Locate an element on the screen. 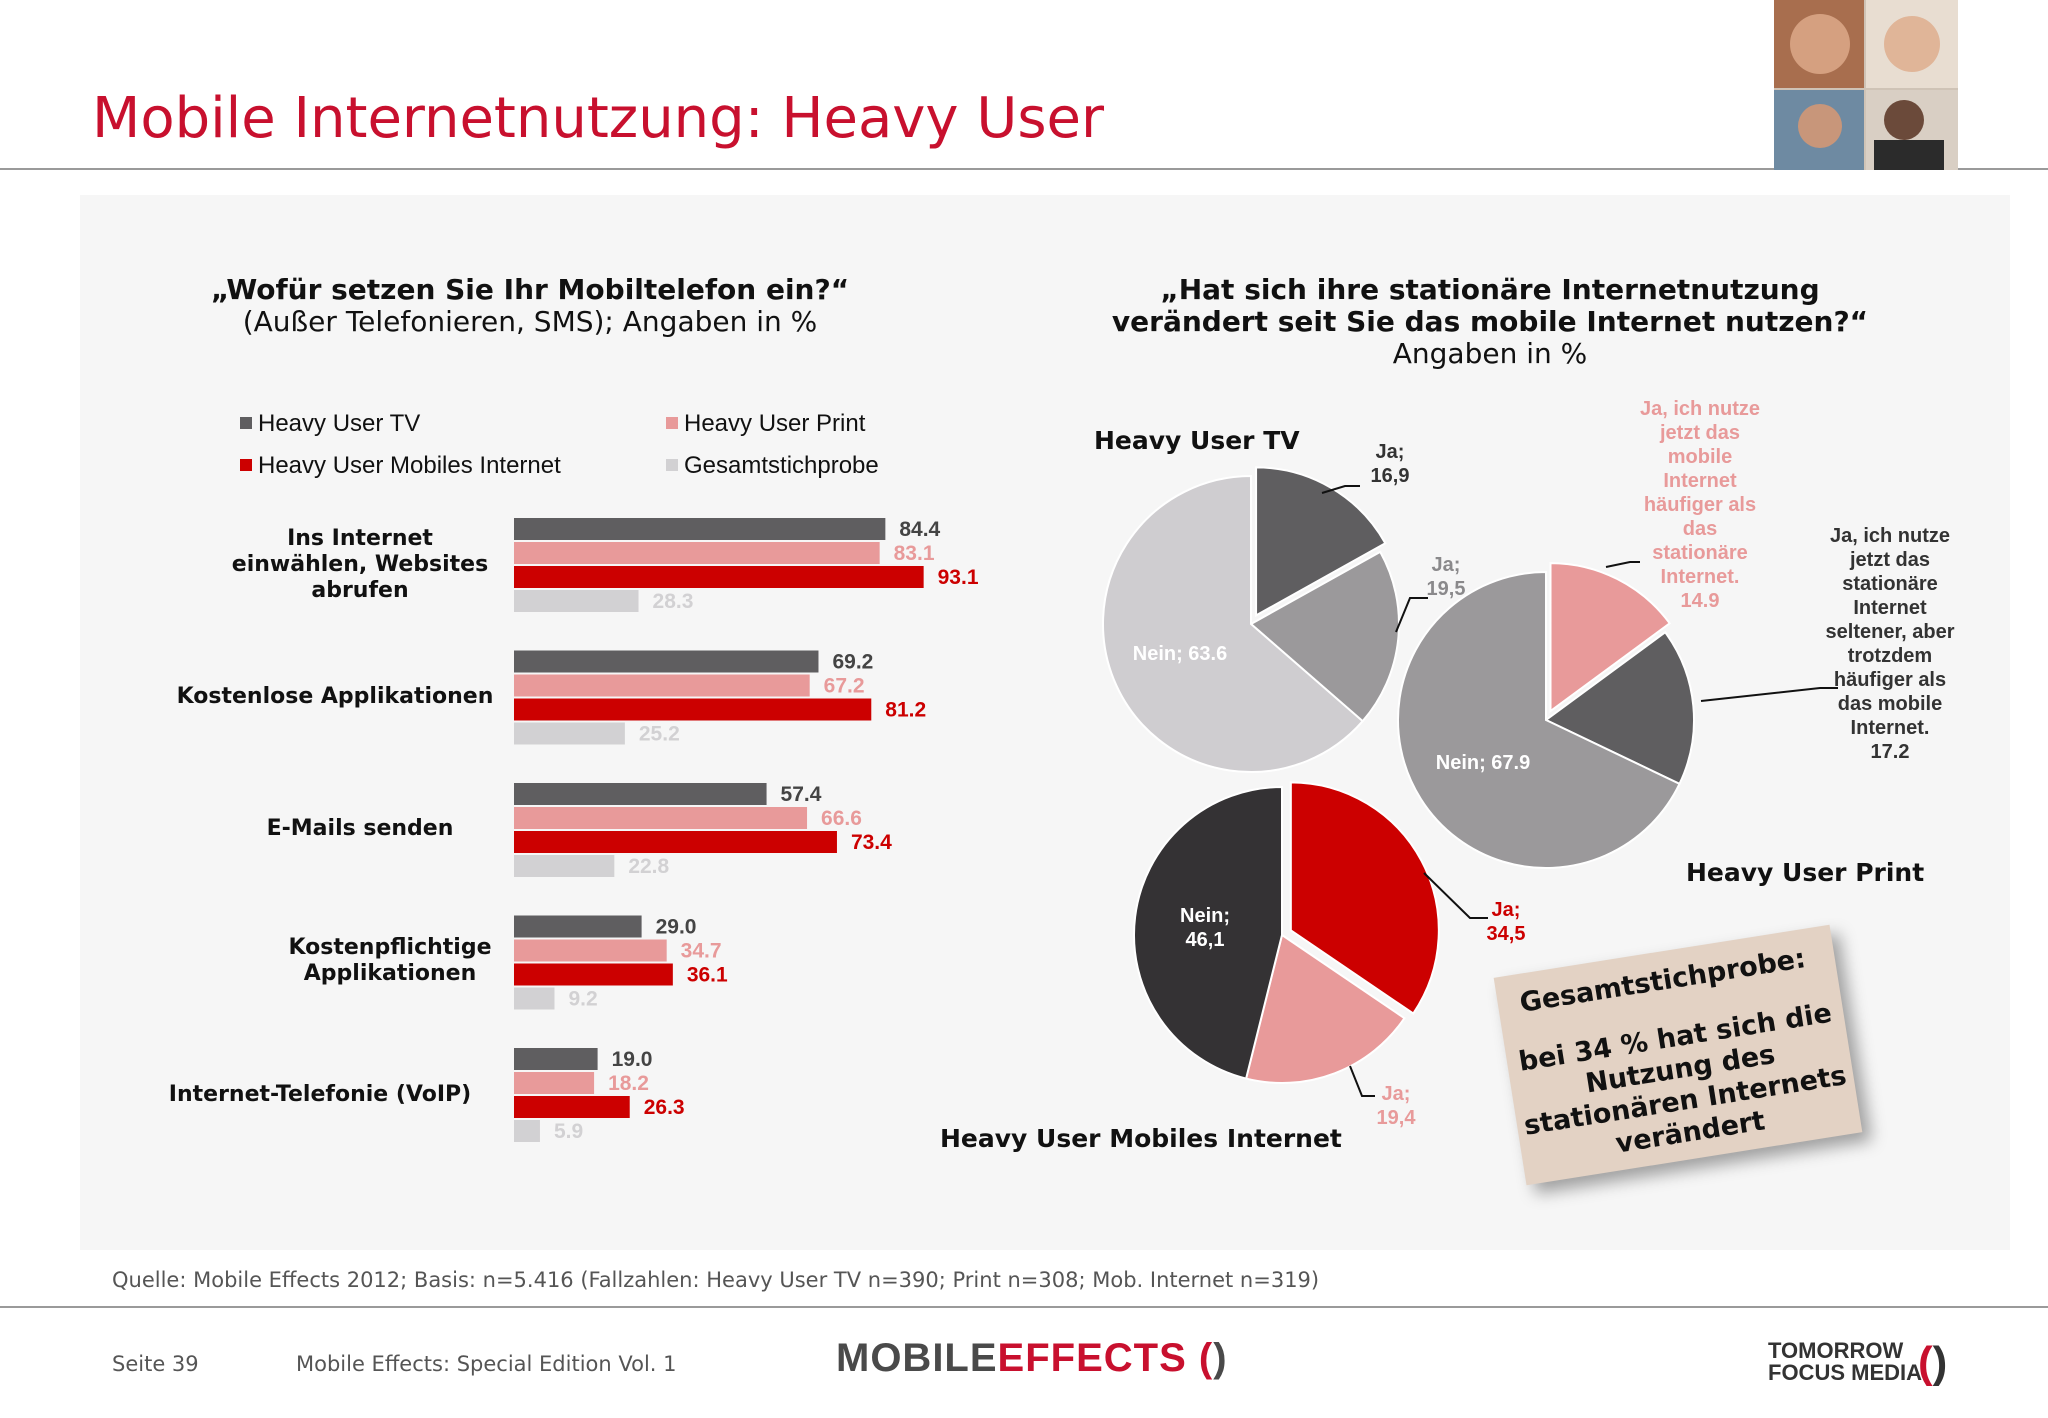 This screenshot has height=1418, width=2048. logo-bracket-icon: ) is located at coordinates (1220, 1358).